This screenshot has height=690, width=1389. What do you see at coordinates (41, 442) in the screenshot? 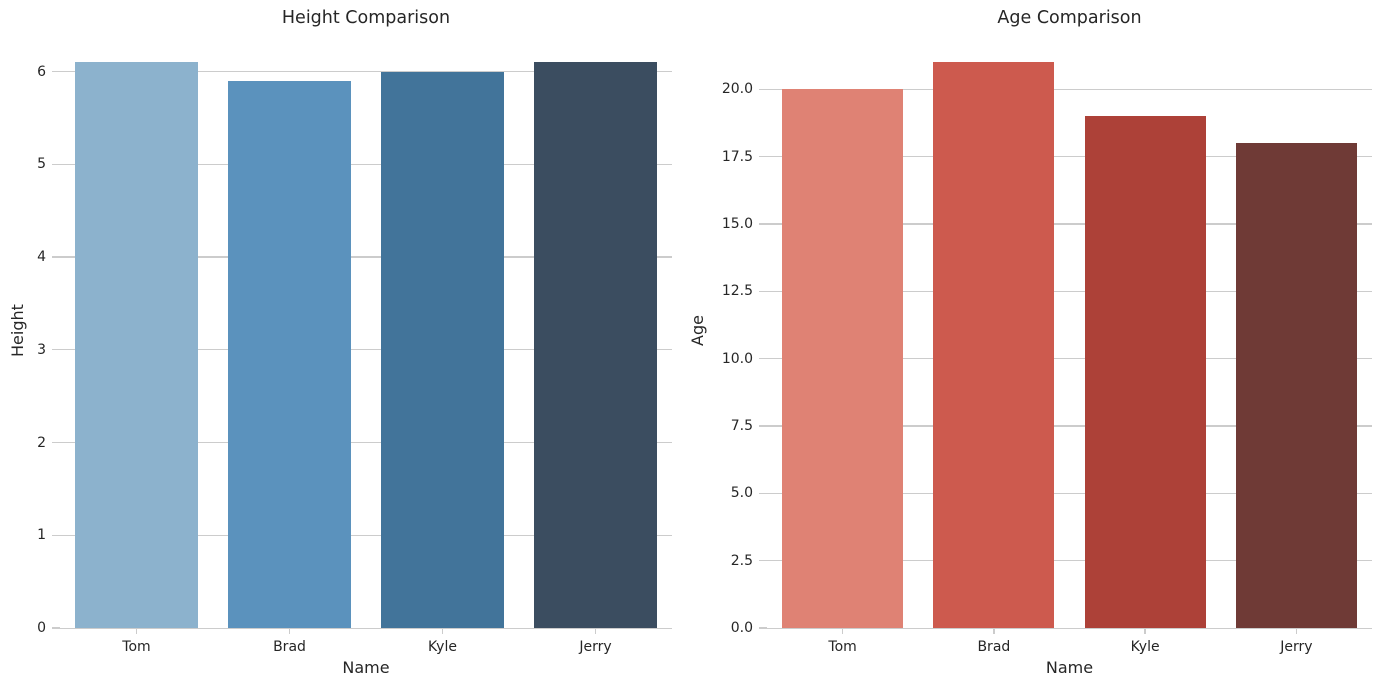
I see `y-tick-label: 2` at bounding box center [41, 442].